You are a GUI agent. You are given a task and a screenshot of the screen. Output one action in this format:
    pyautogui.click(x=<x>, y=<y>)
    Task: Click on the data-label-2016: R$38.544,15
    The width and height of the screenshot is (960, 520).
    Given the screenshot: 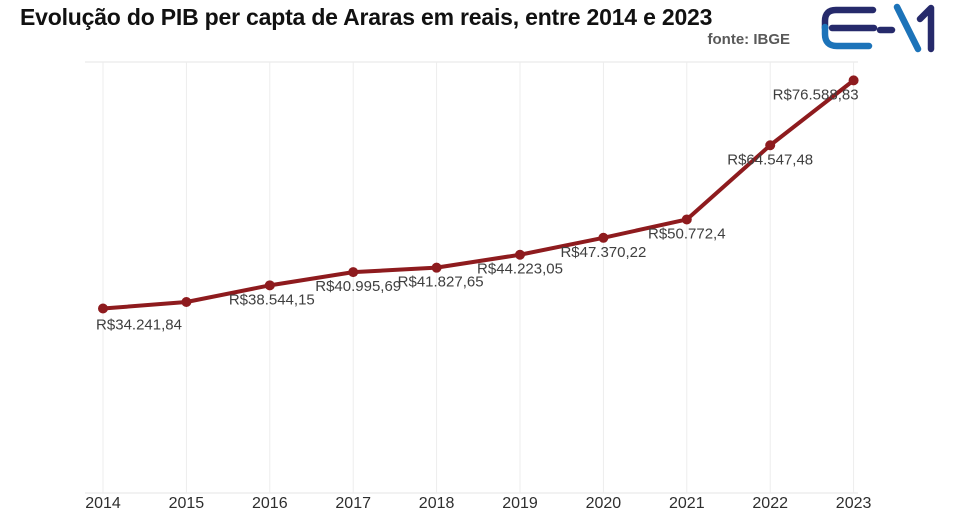 What is the action you would take?
    pyautogui.click(x=272, y=299)
    